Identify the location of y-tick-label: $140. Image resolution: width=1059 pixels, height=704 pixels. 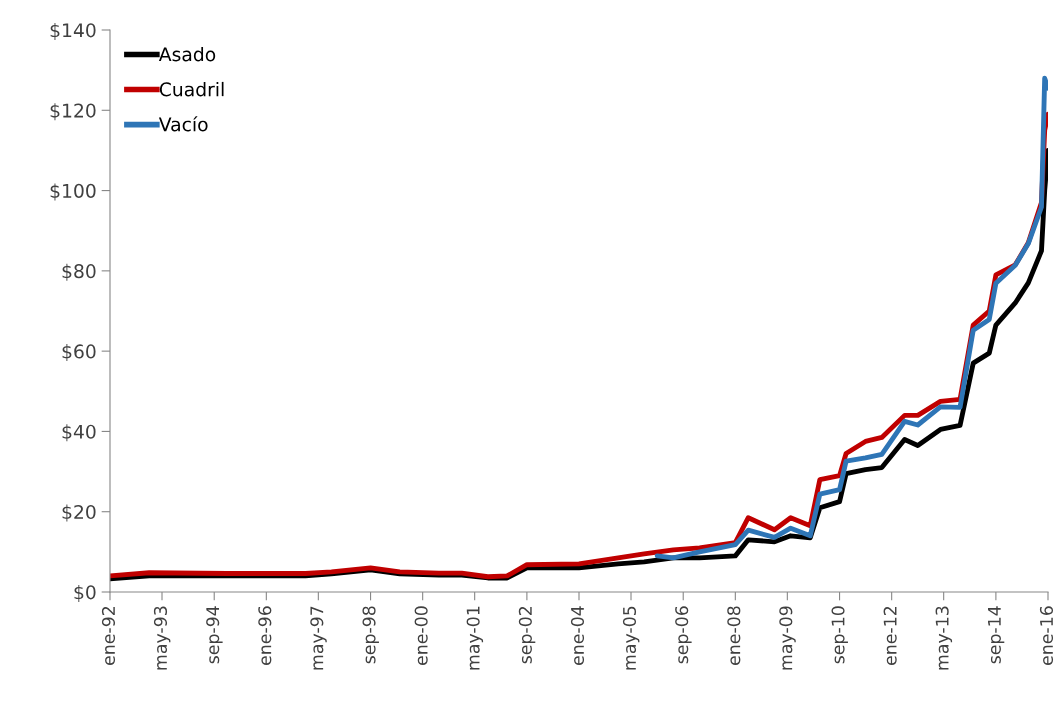
(73, 31).